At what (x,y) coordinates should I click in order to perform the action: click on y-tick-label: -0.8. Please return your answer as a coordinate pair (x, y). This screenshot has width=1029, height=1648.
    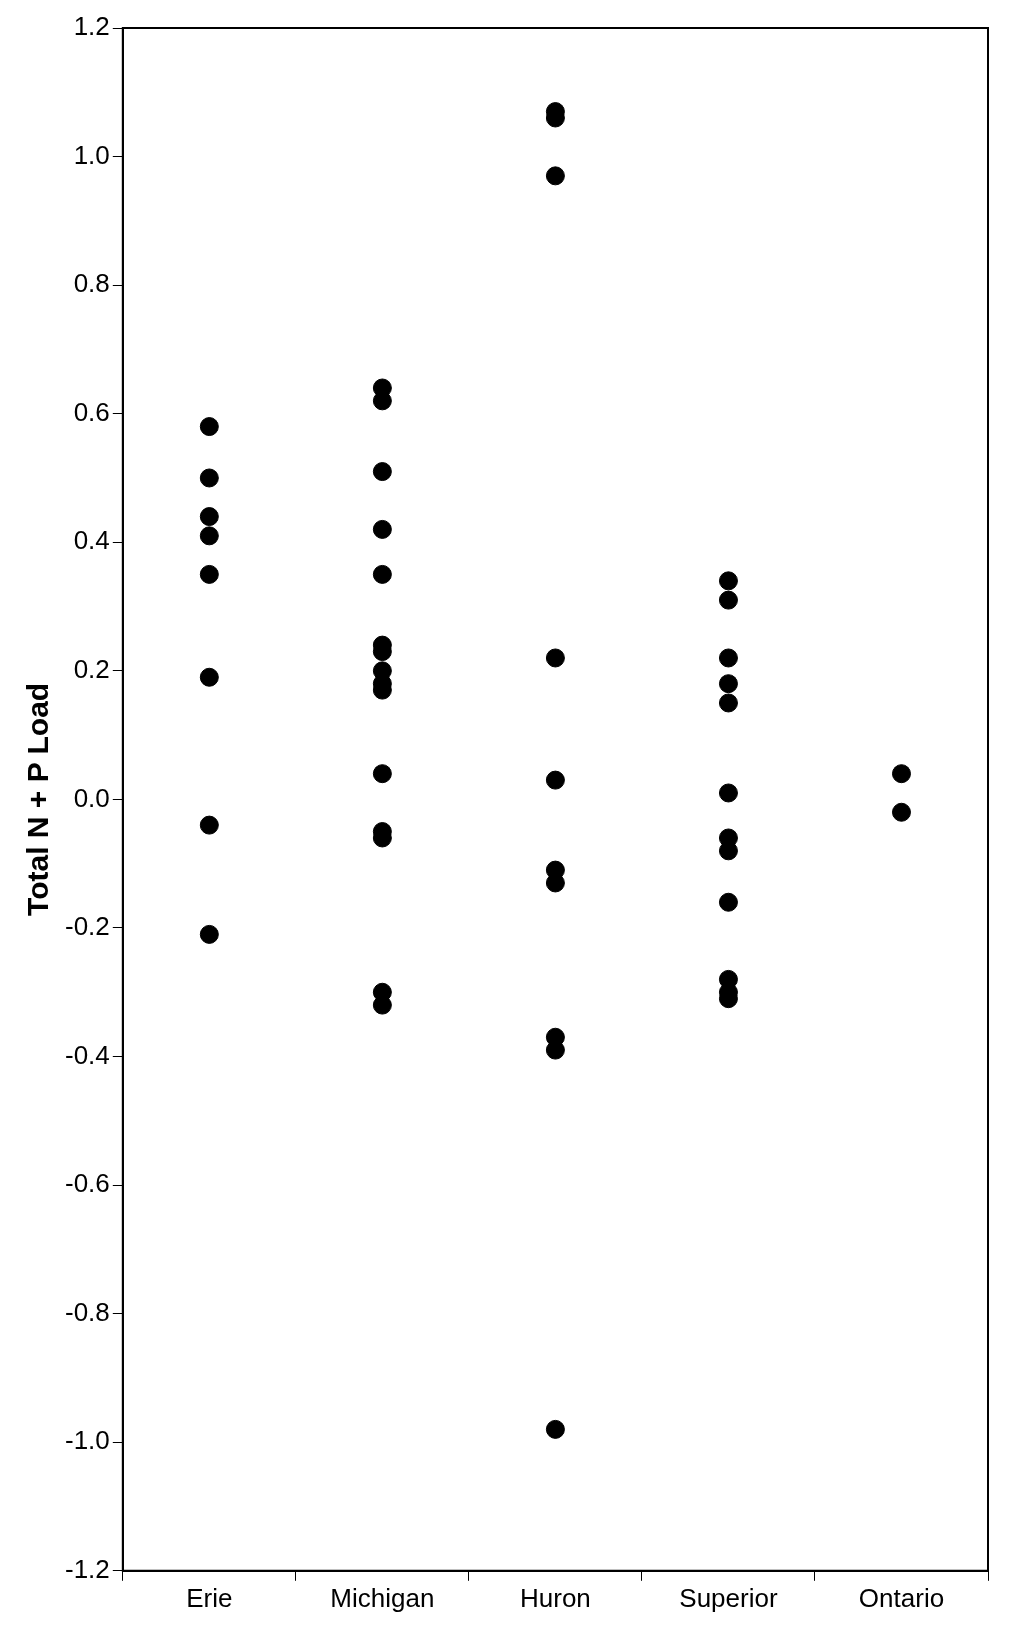
    Looking at the image, I should click on (87, 1311).